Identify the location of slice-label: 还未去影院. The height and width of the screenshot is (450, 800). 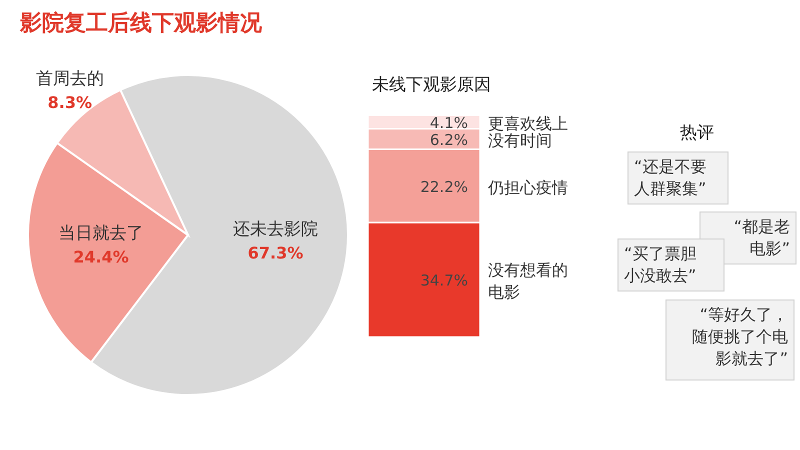
(275, 229).